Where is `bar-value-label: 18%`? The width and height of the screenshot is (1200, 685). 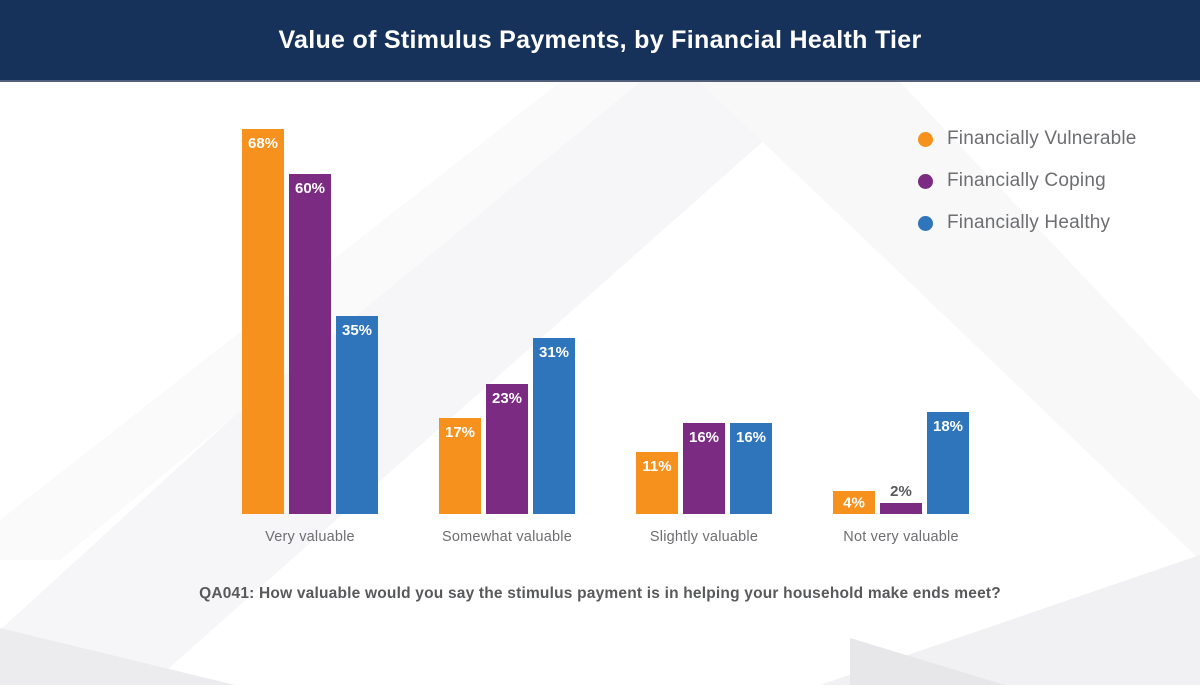 bar-value-label: 18% is located at coordinates (948, 426).